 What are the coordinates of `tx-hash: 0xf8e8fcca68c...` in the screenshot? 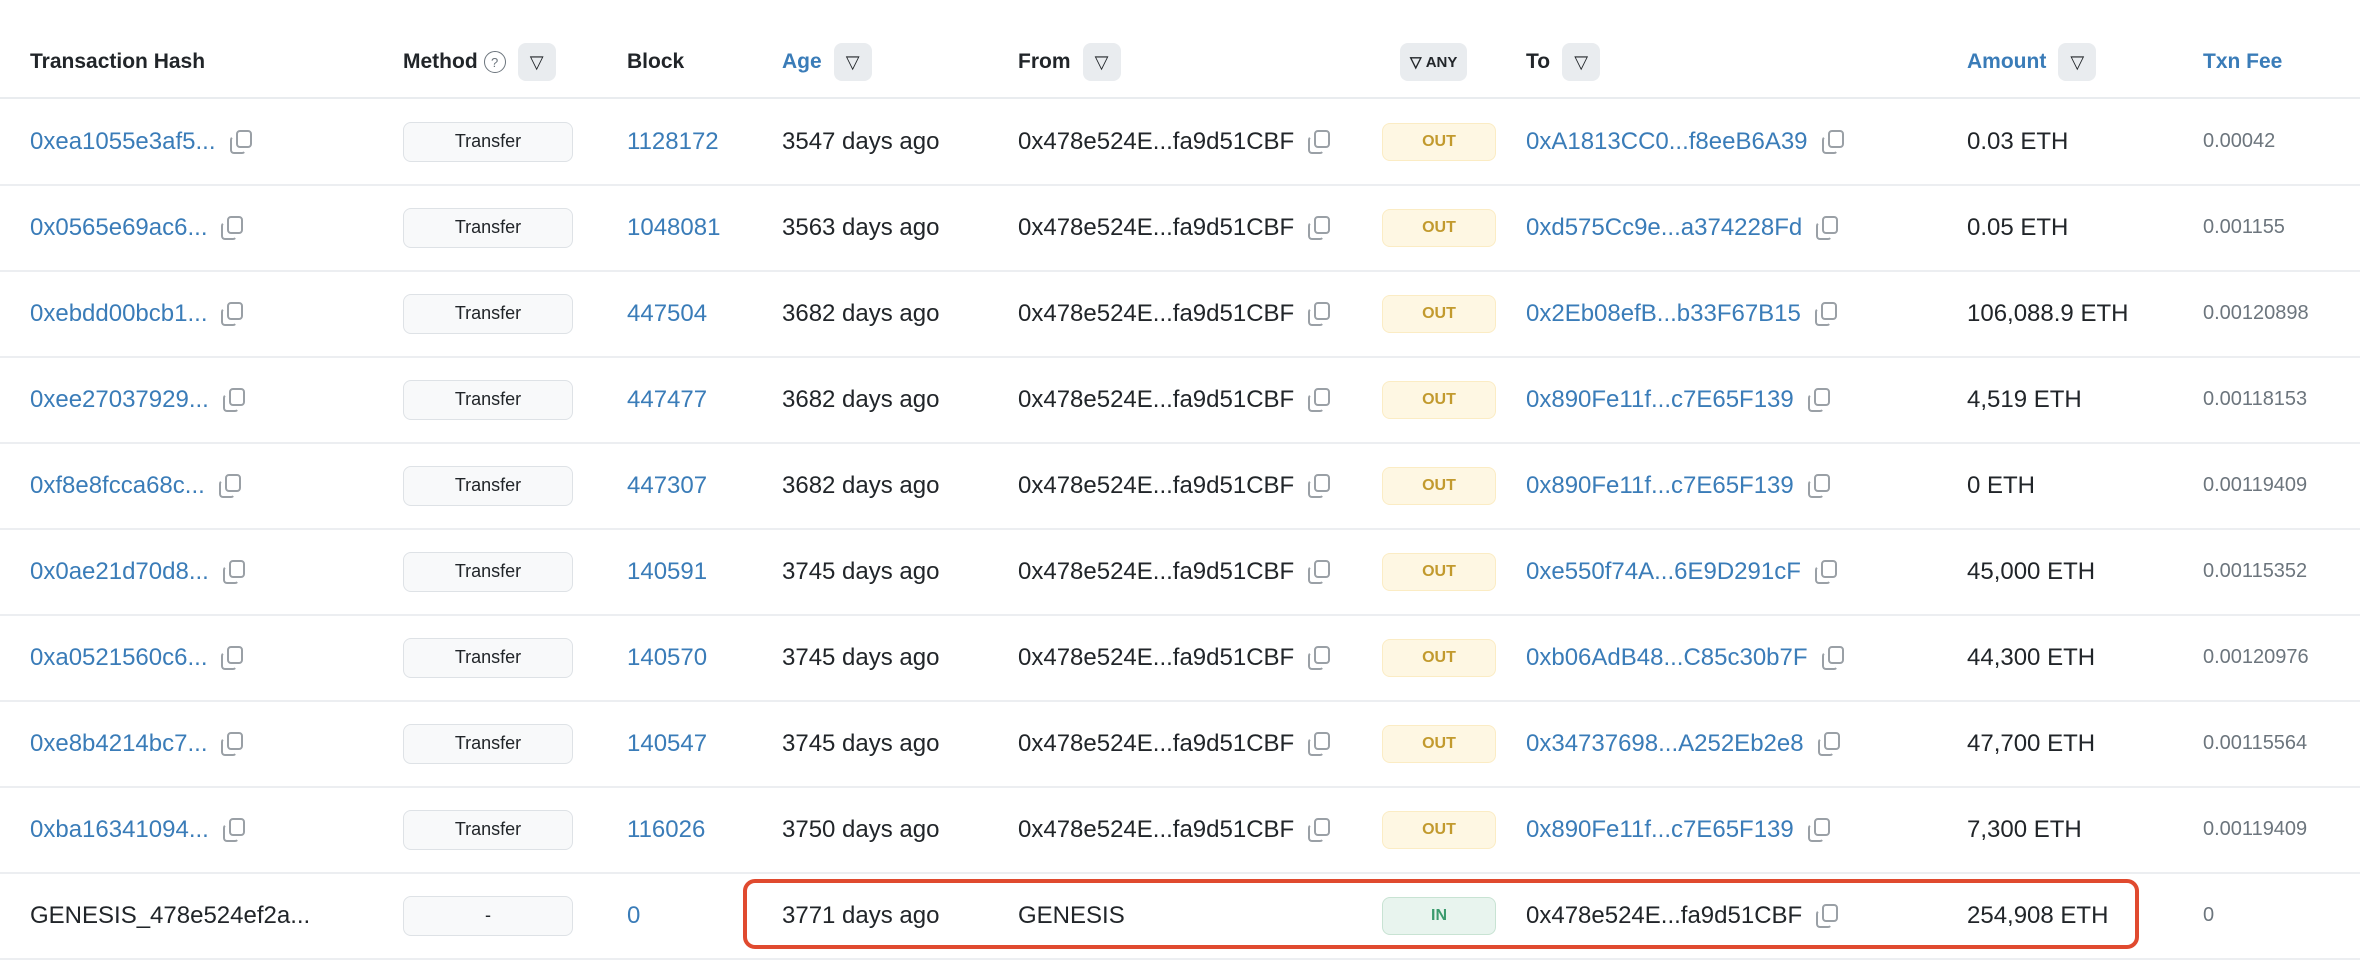 It's located at (117, 485).